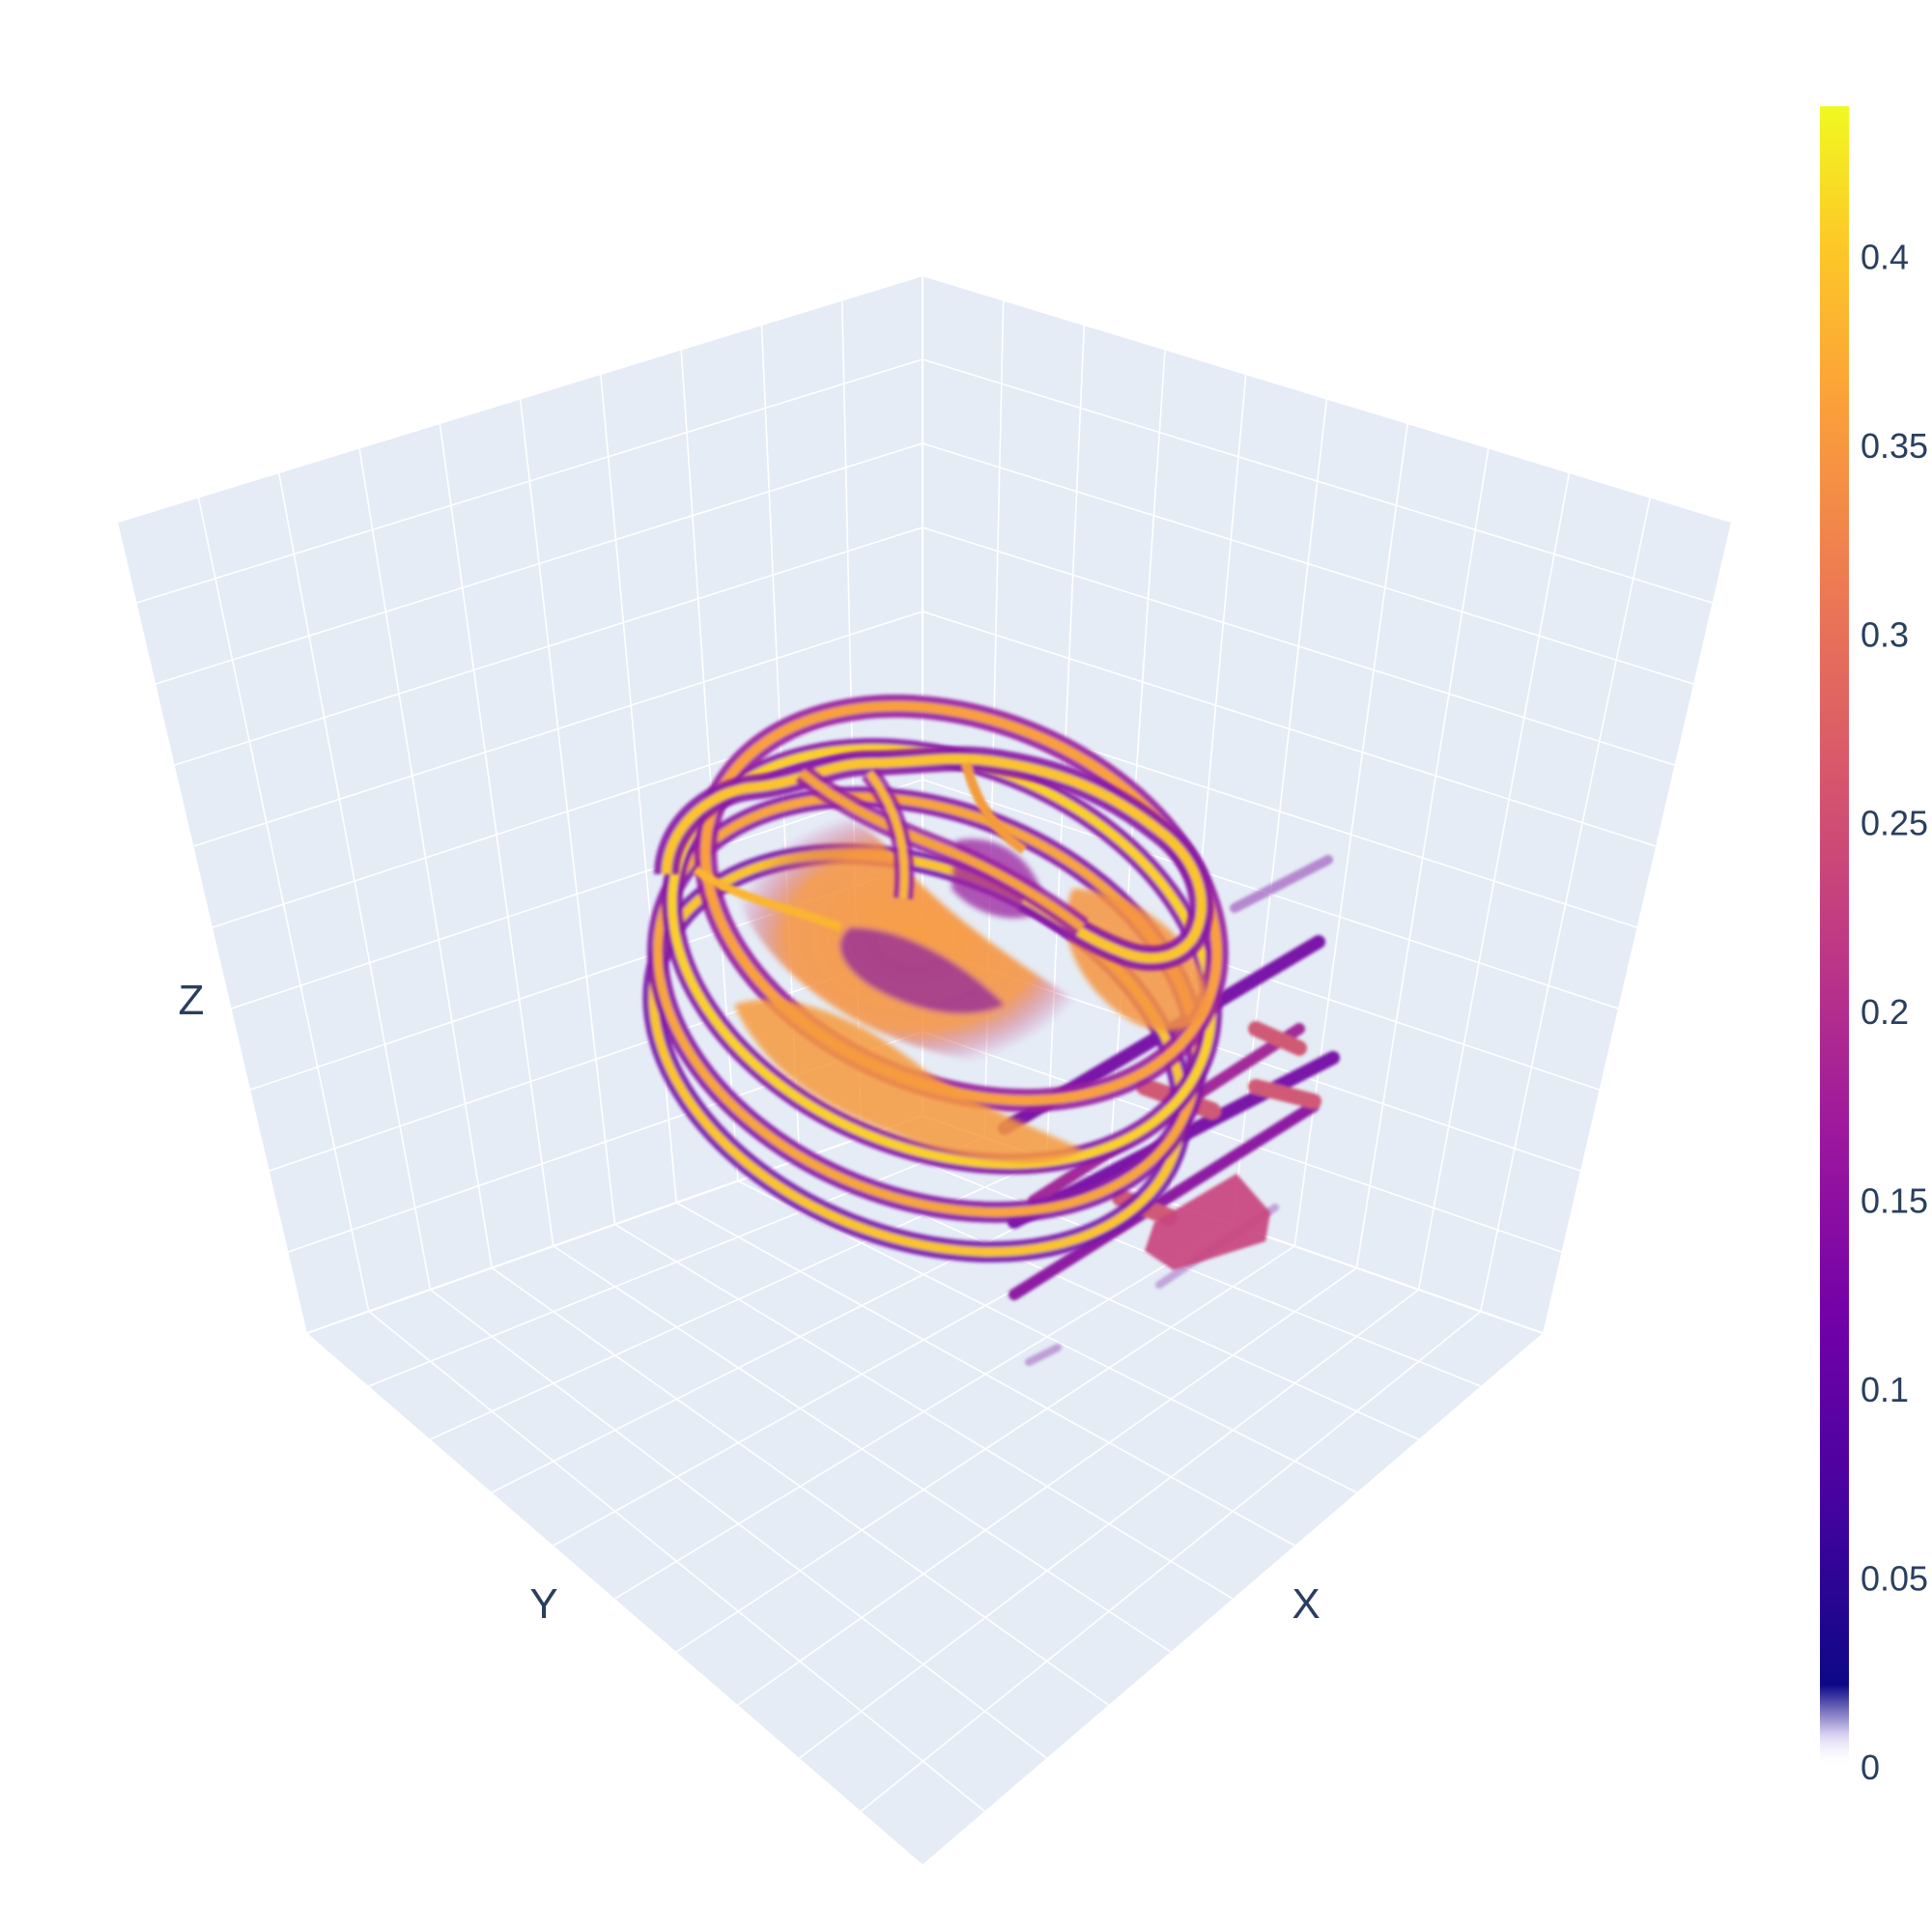 The width and height of the screenshot is (1932, 1932). I want to click on colorbar-tick-label: 0.35, so click(1894, 446).